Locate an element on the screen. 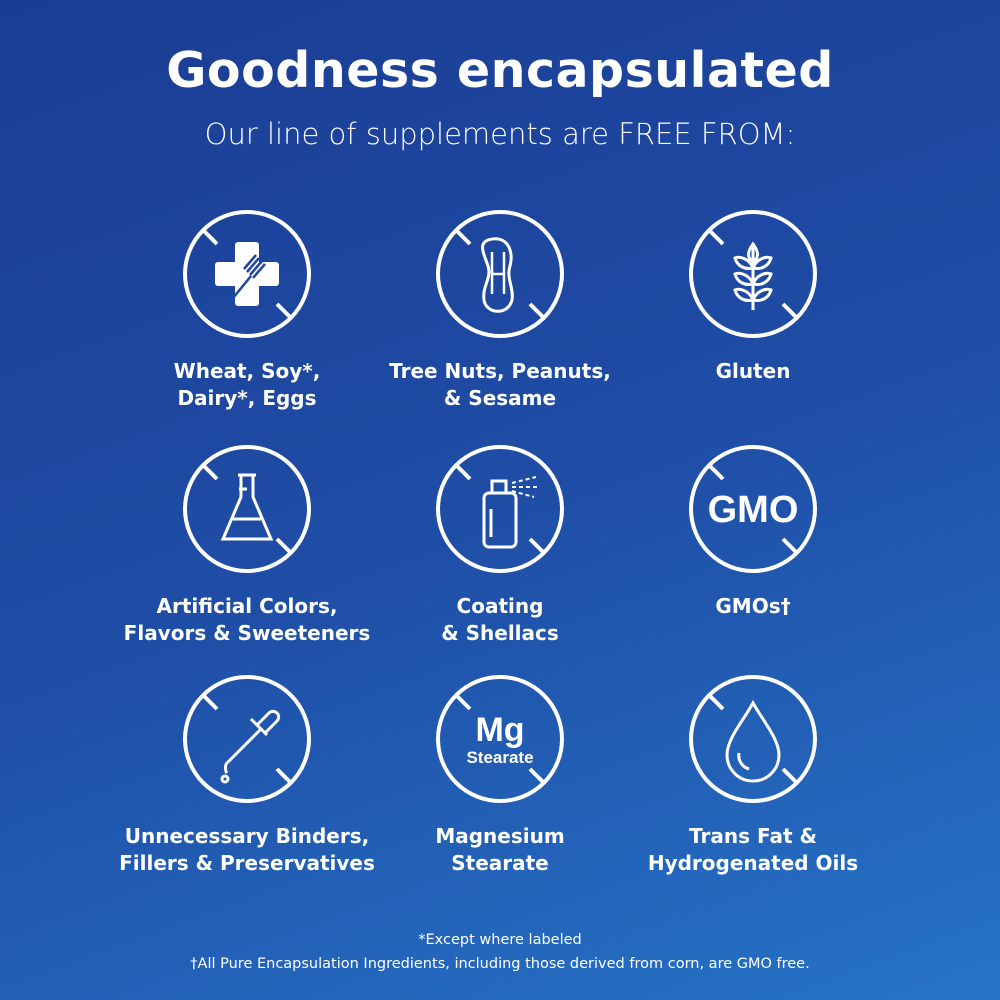  free-from-item: Trans Fat & Hydrogenated Oils is located at coordinates (753, 775).